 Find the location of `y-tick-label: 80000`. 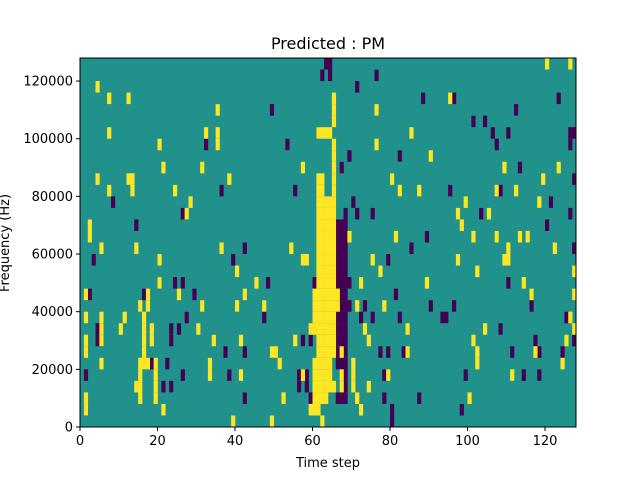

y-tick-label: 80000 is located at coordinates (52, 197).